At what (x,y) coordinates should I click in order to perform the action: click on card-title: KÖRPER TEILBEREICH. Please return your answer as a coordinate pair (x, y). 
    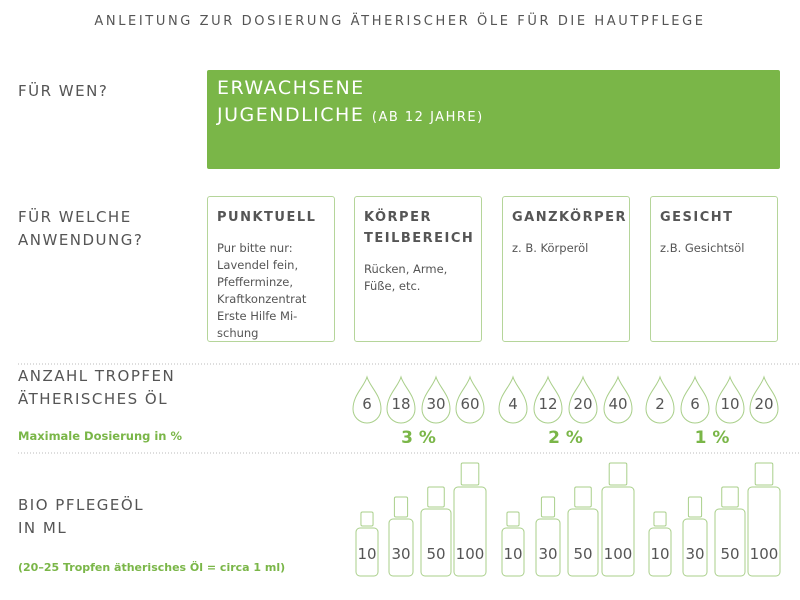
    Looking at the image, I should click on (419, 228).